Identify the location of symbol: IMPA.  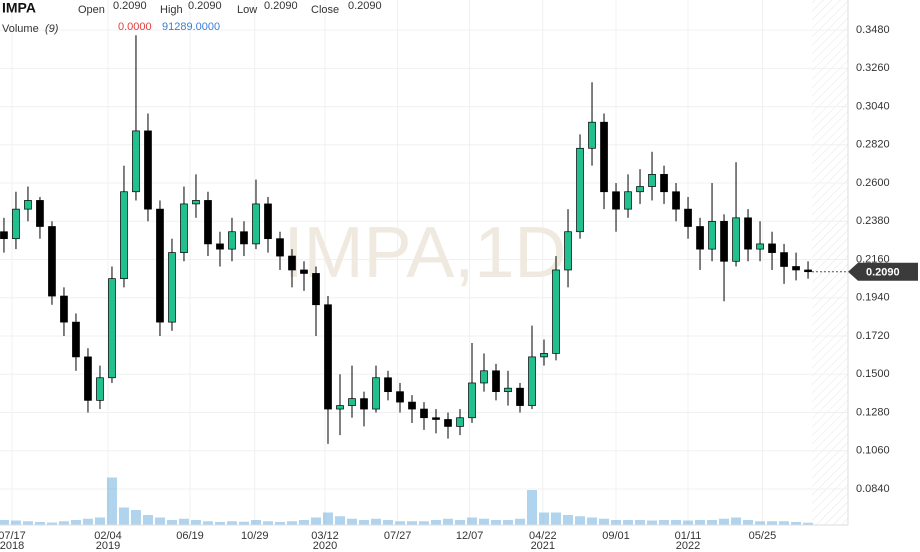
(19, 8).